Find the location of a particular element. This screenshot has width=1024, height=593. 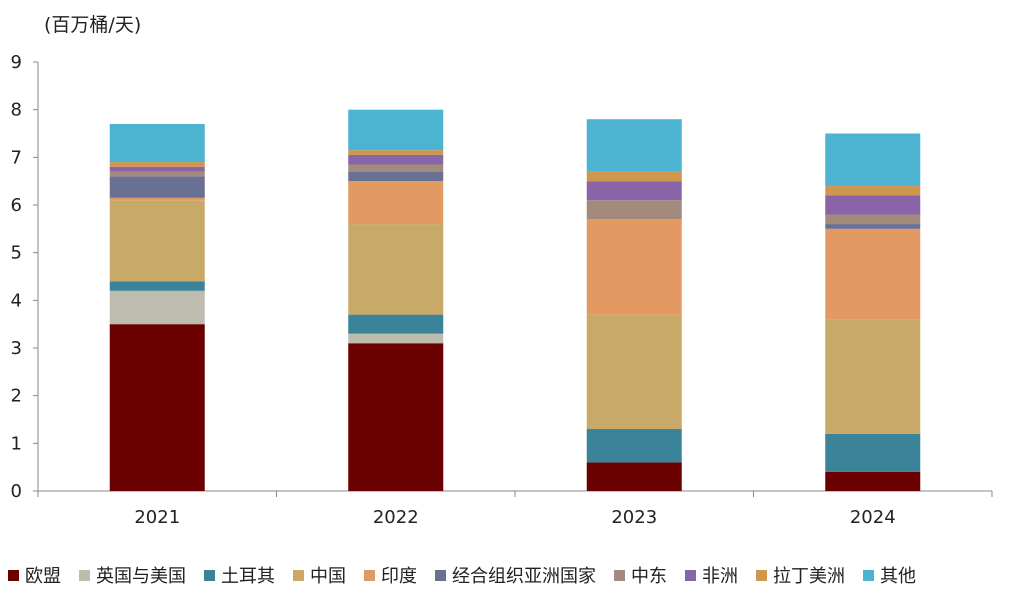

legend-item: 经合组织亚洲国家 is located at coordinates (515, 575).